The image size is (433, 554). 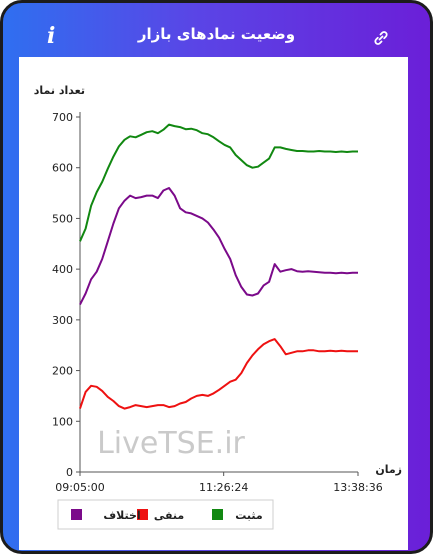 I want to click on legend: مثبت منفی اختلاف, so click(x=165, y=514).